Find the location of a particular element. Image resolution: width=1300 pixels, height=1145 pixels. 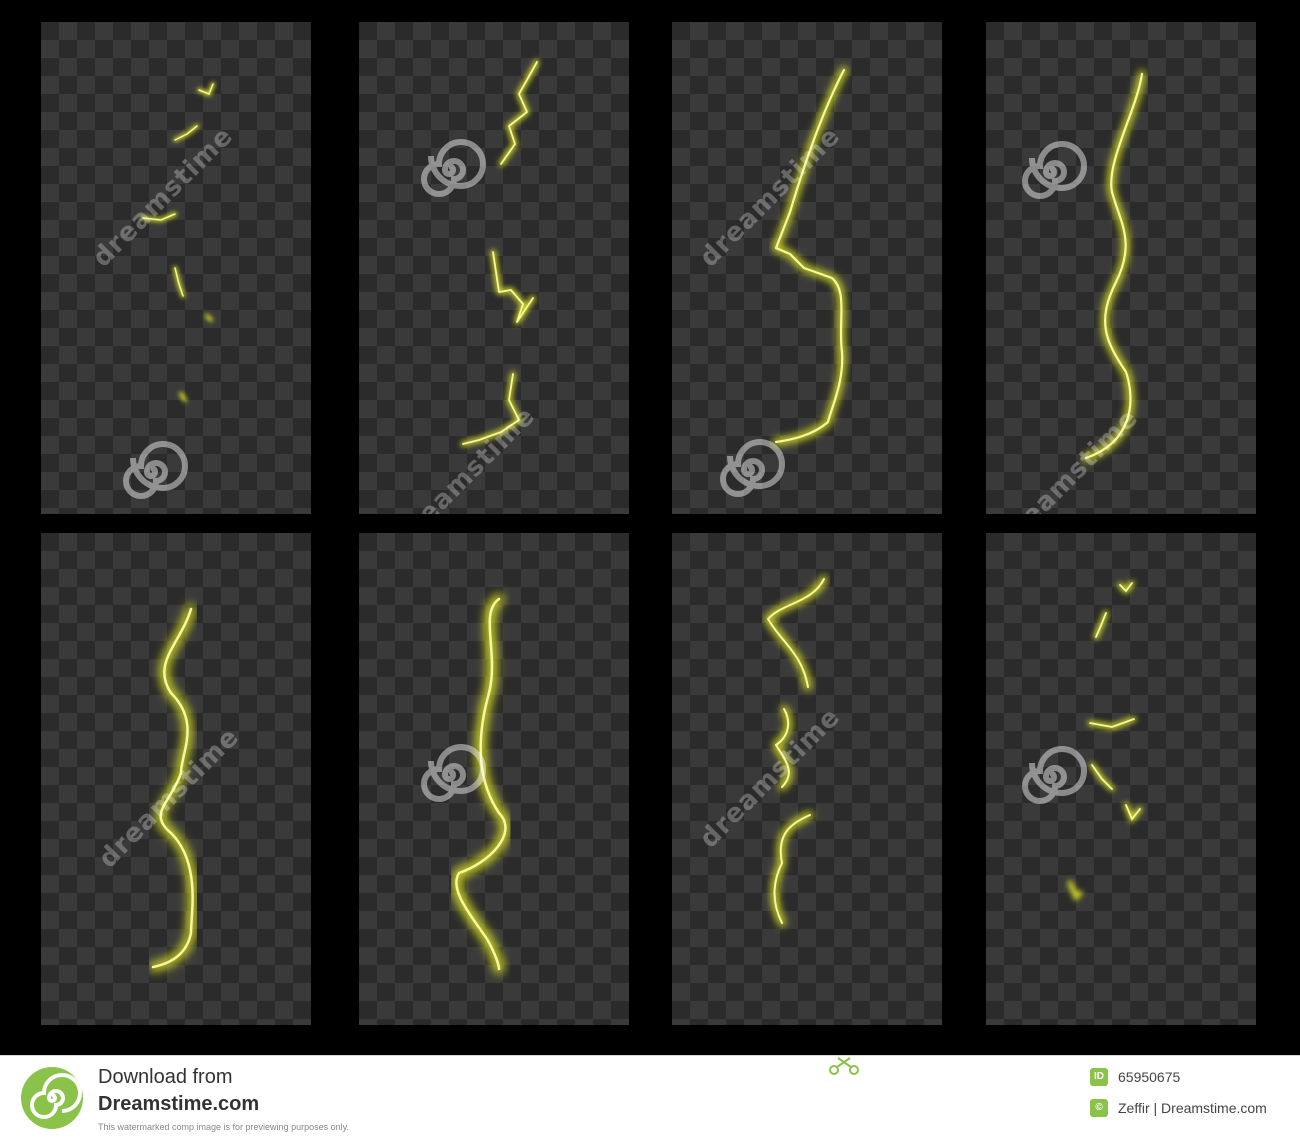

image-id: 65950675 is located at coordinates (1149, 1077).